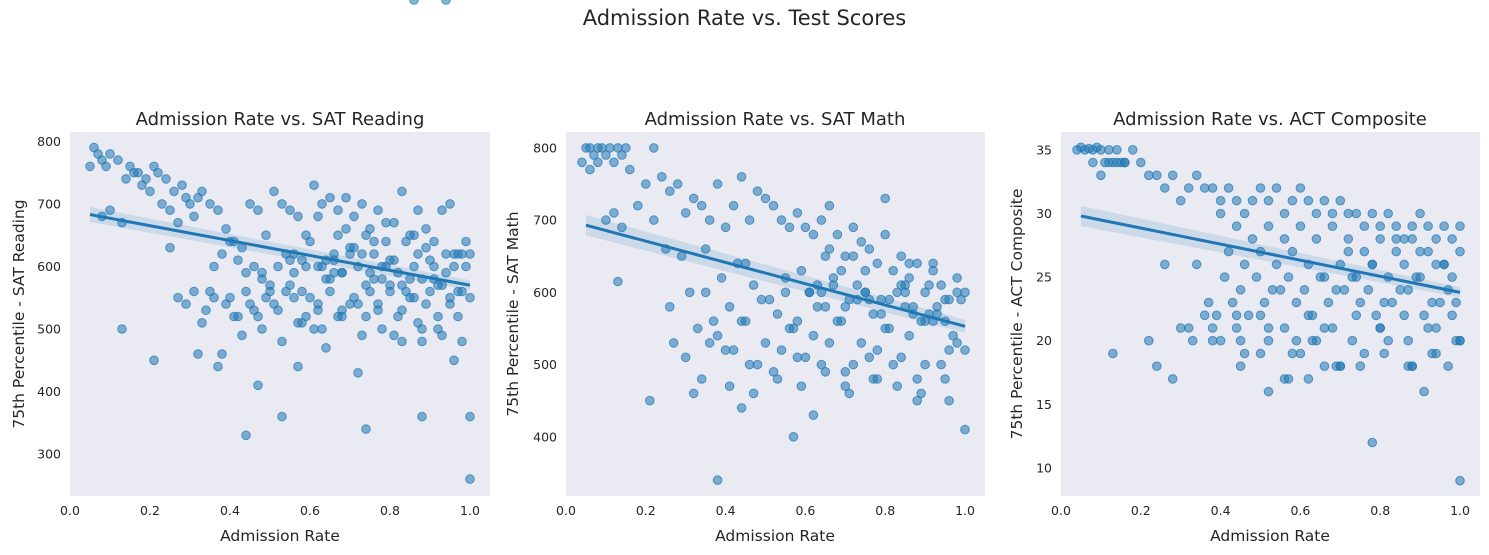  Describe the element at coordinates (49, 391) in the screenshot. I see `y-tick-label: 400` at that location.